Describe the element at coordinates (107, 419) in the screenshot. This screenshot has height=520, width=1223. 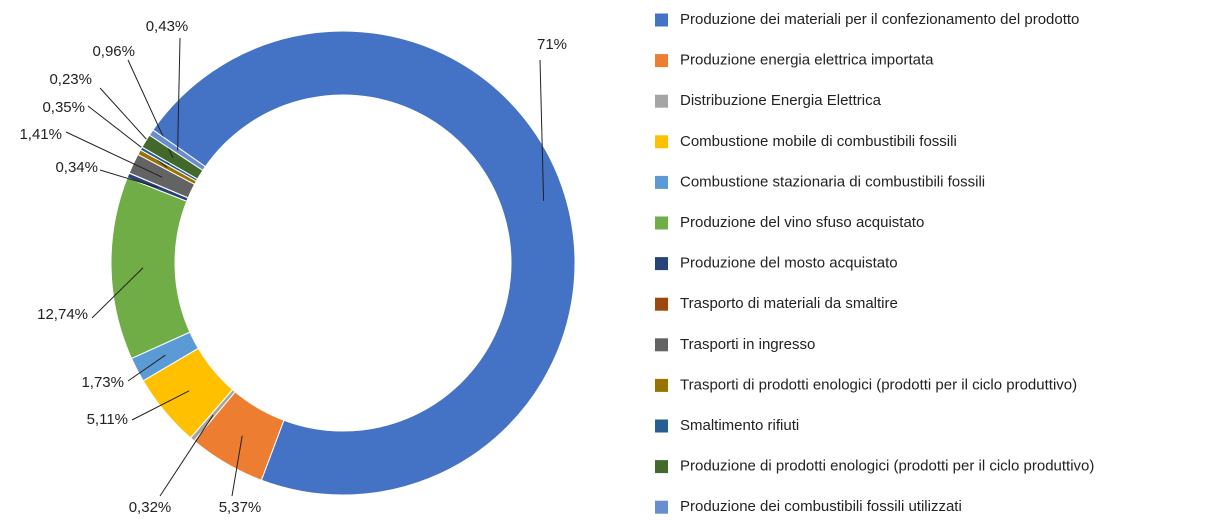
I see `data-label: 5,11%` at that location.